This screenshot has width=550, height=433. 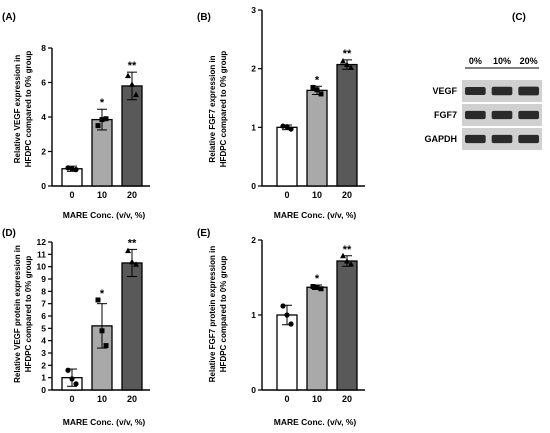 I want to click on western-blot-panel: (C) 0% 10% 20% VEGF FGF7 GAPDH, so click(x=483, y=81).